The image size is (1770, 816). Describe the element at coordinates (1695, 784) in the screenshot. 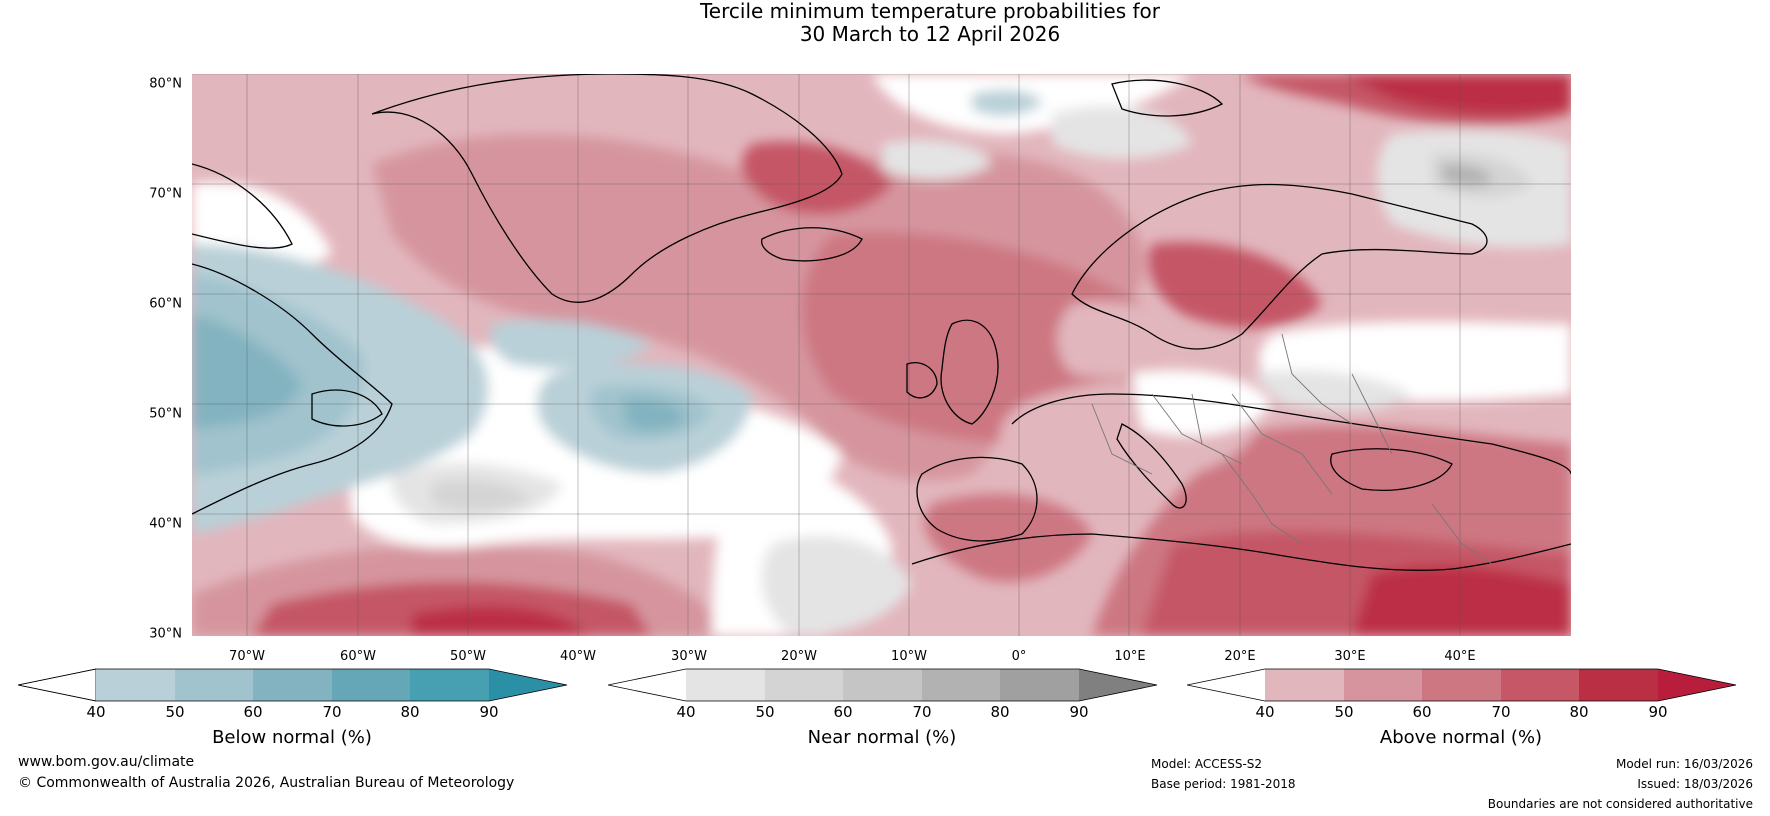

I see `issued-text: Issued: 18/03/2026` at that location.